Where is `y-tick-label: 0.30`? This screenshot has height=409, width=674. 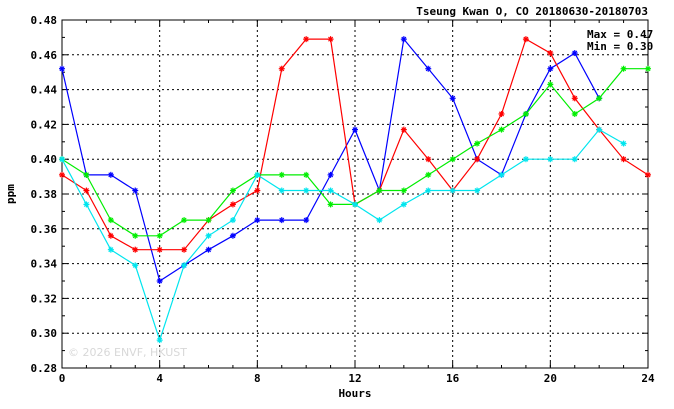 y-tick-label: 0.30 is located at coordinates (44, 333).